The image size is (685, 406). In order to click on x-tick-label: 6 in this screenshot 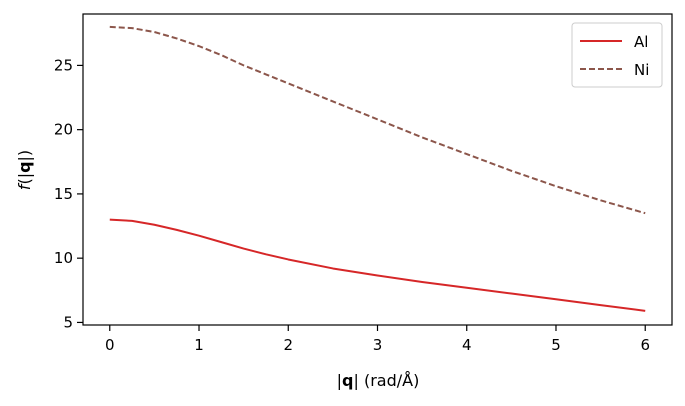, I will do `click(645, 345)`.